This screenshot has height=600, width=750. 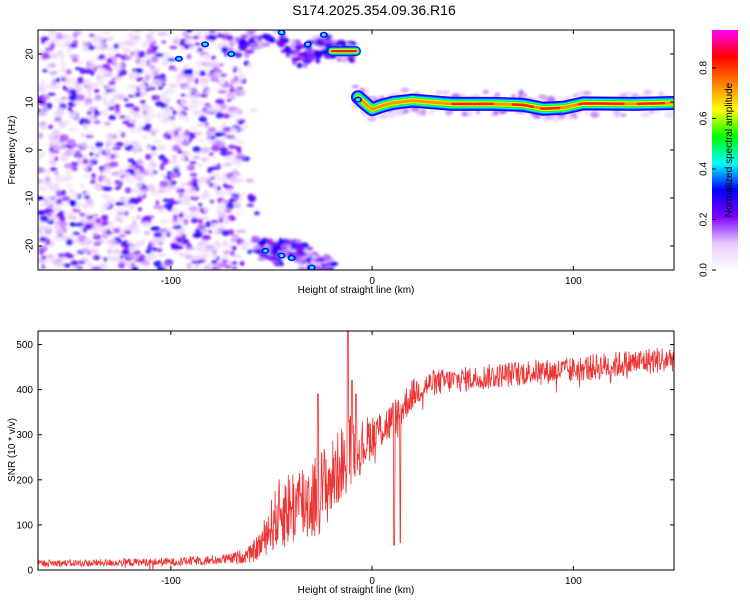 What do you see at coordinates (30, 102) in the screenshot?
I see `spectrogram-y-tick-label: 10` at bounding box center [30, 102].